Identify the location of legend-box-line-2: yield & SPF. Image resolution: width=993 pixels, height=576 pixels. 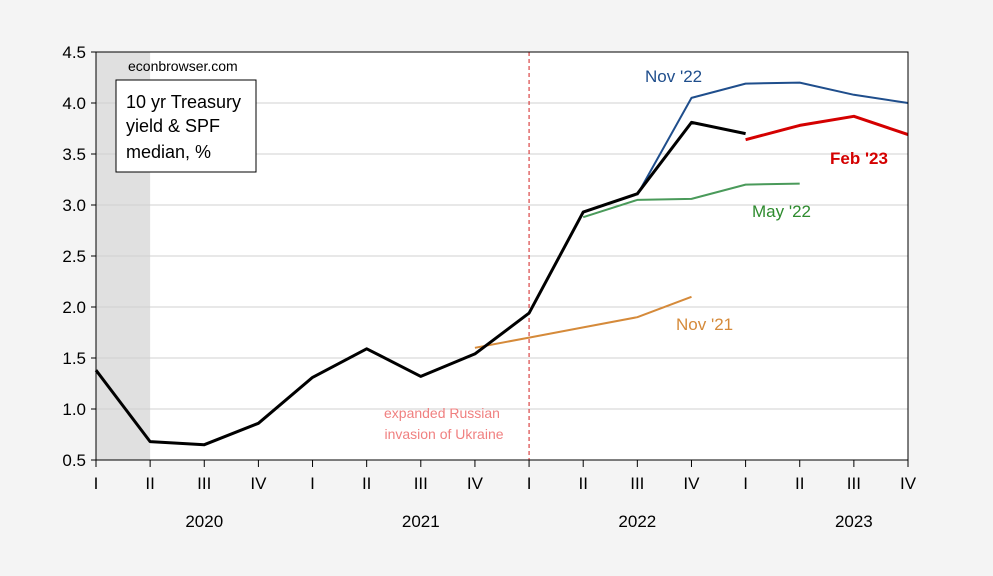
(173, 126).